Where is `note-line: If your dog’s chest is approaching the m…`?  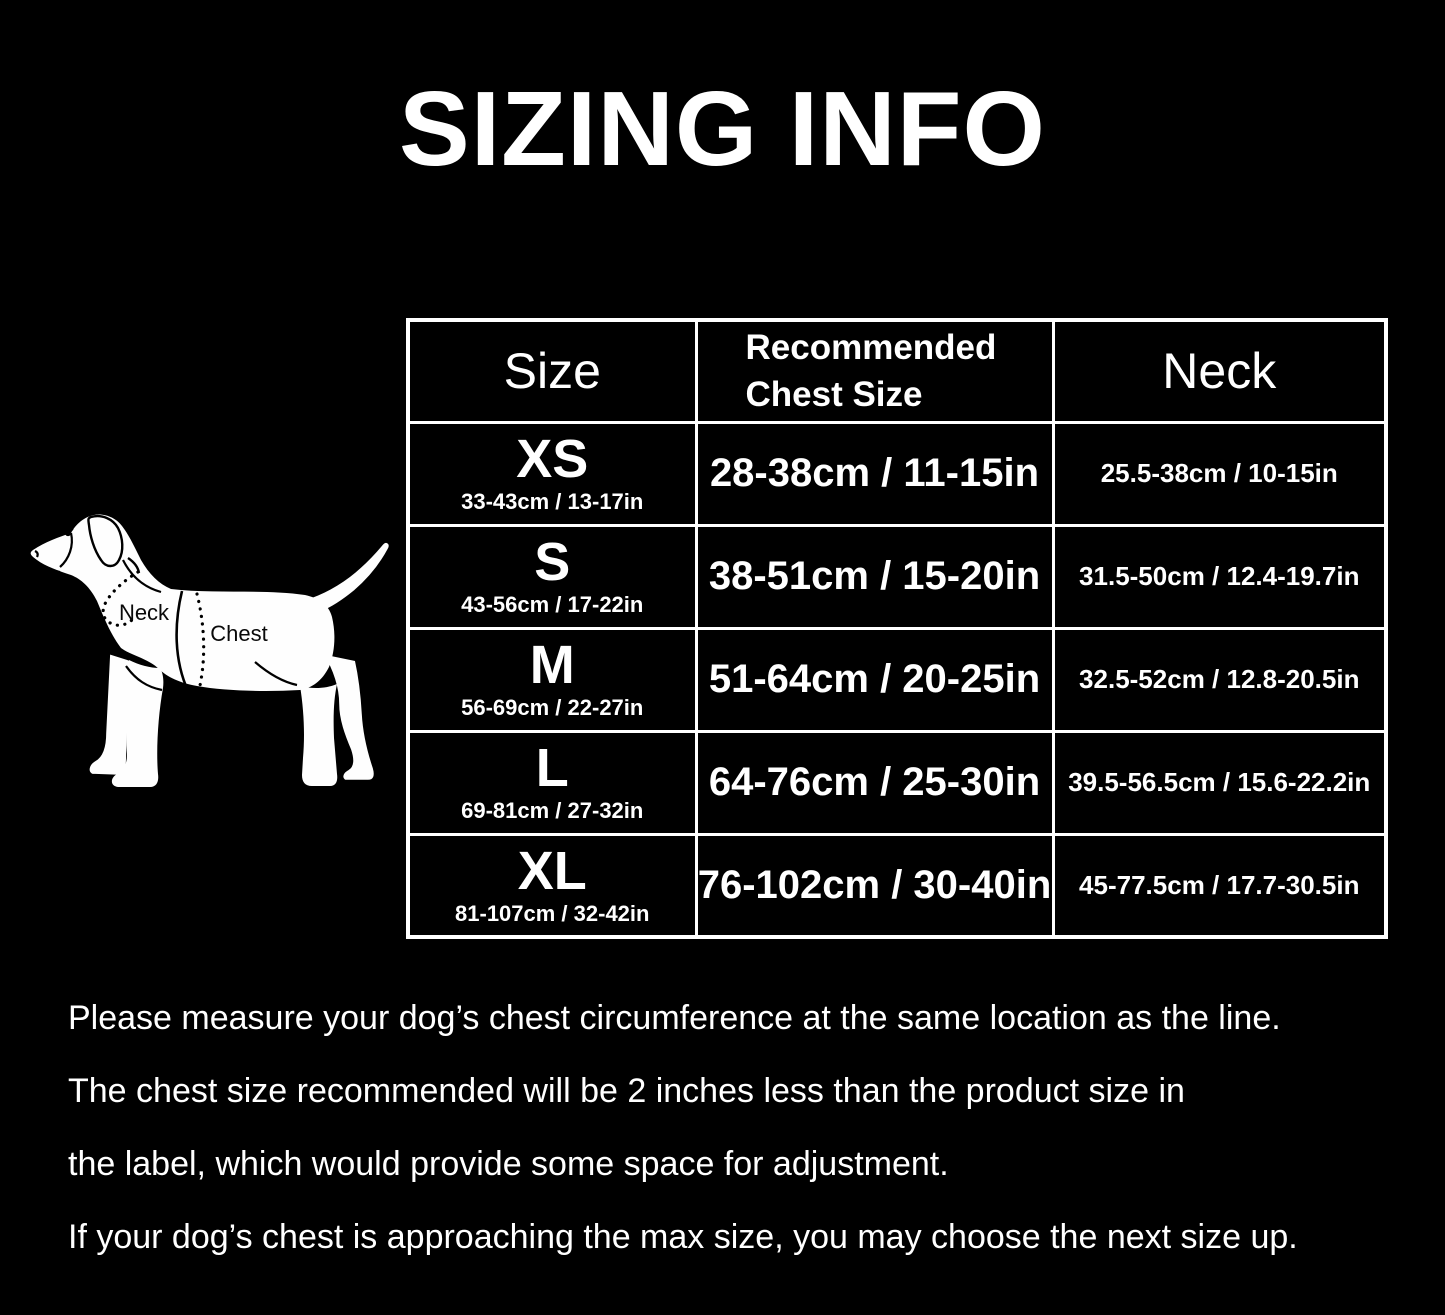
note-line: If your dog’s chest is approaching the m… is located at coordinates (683, 1237).